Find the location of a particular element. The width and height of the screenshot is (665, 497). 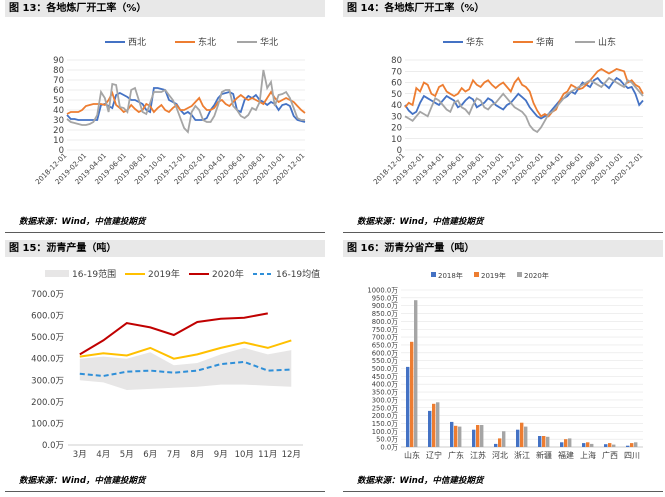

fig15-ytick-0: 0.0万 is located at coordinates (53, 446).